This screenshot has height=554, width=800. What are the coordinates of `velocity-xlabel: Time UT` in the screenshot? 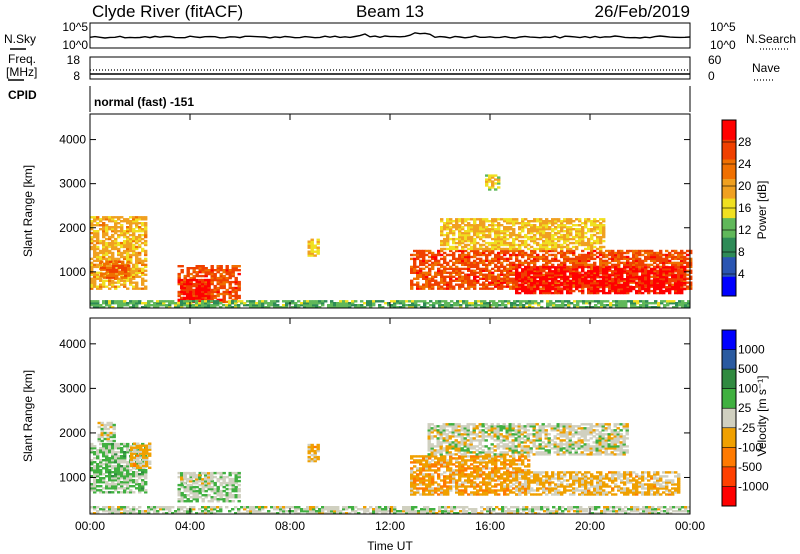 It's located at (390, 546).